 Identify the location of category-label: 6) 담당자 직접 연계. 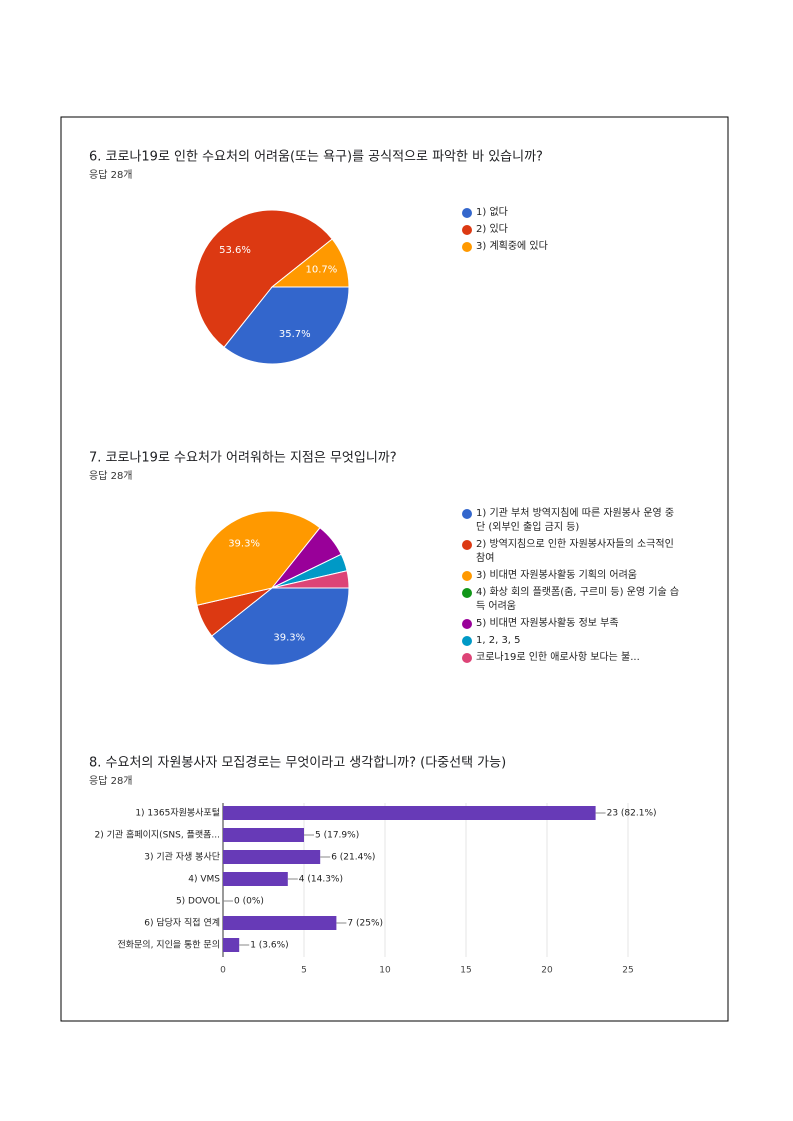
(182, 923).